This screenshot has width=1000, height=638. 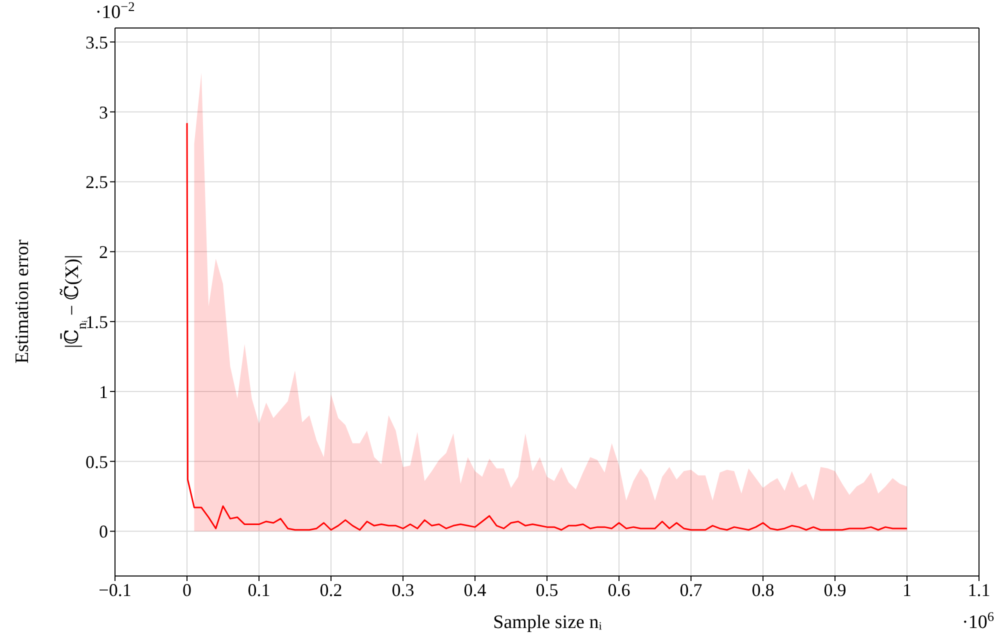 What do you see at coordinates (978, 620) in the screenshot?
I see `text: ·10$^{6}$` at bounding box center [978, 620].